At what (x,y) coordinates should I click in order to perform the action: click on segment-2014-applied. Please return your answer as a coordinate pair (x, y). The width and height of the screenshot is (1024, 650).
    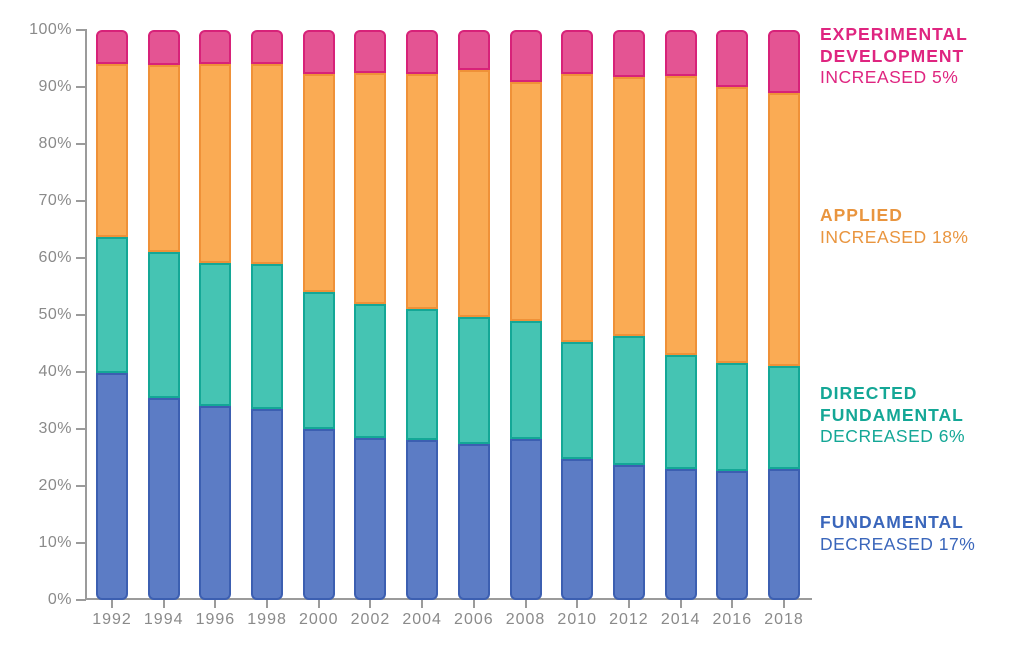
    Looking at the image, I should click on (680, 215).